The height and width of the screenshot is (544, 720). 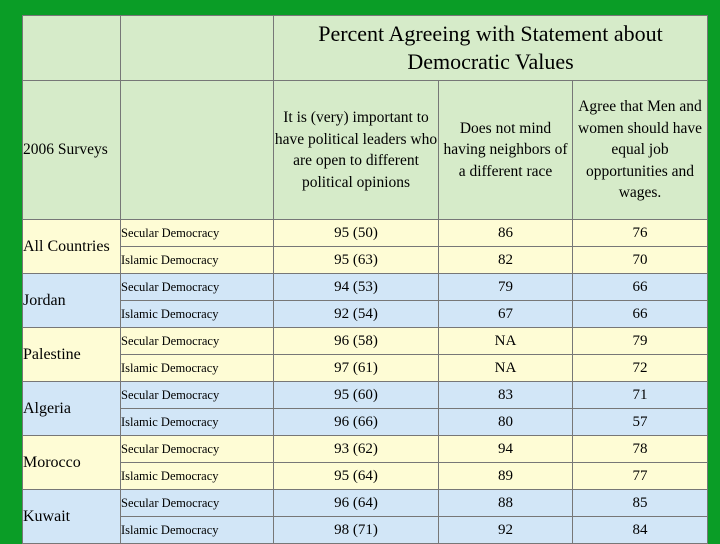 What do you see at coordinates (505, 233) in the screenshot?
I see `value-cell: 86` at bounding box center [505, 233].